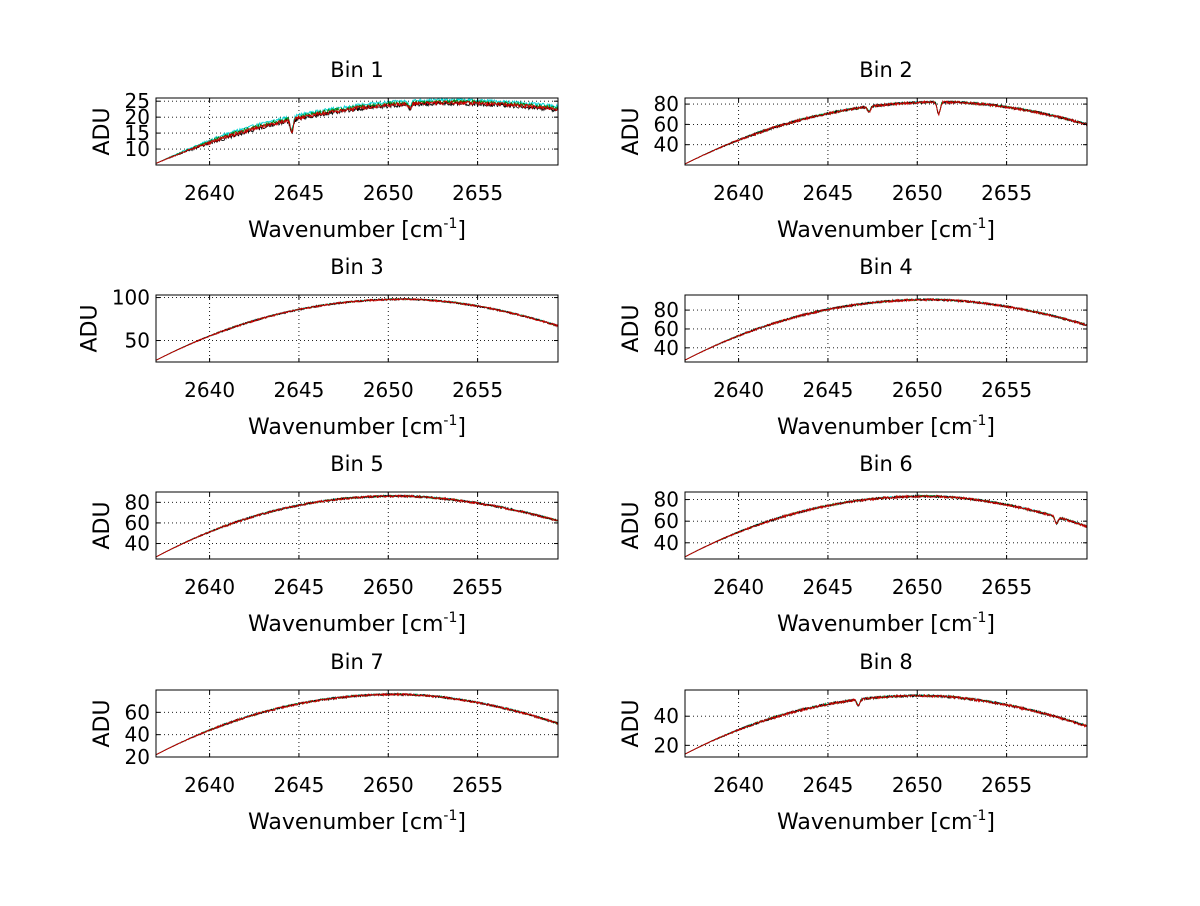 The image size is (1200, 906). Describe the element at coordinates (357, 70) in the screenshot. I see `subplot-title: Bin 1` at that location.